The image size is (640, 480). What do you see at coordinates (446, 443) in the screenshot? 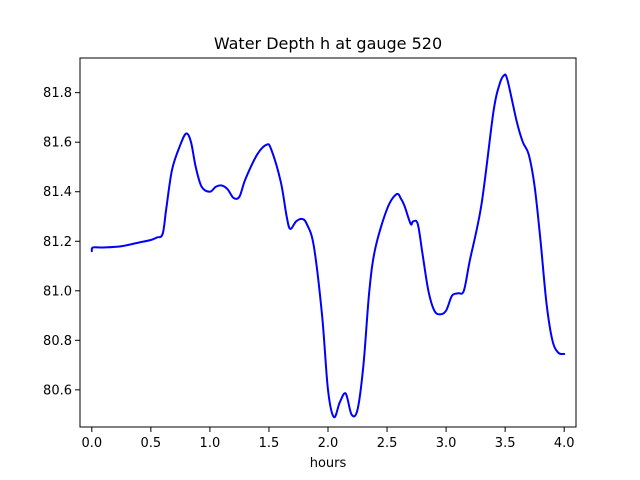
I see `x-tick-label: 3.0` at bounding box center [446, 443].